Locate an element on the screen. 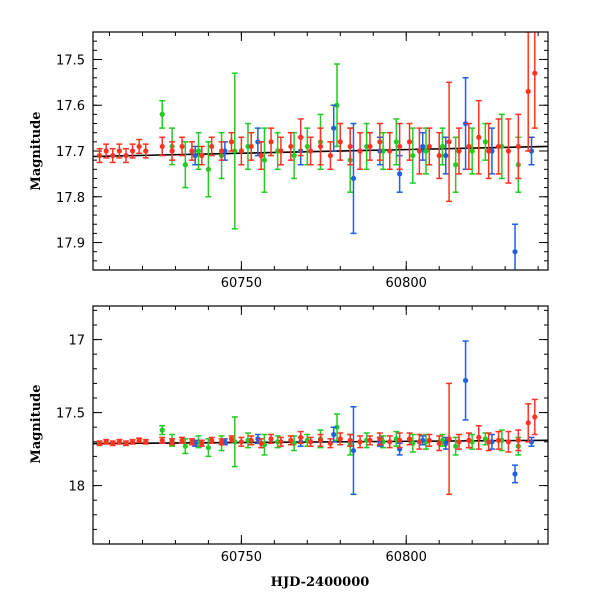  top-x-tick-label: 60750 is located at coordinates (241, 283).